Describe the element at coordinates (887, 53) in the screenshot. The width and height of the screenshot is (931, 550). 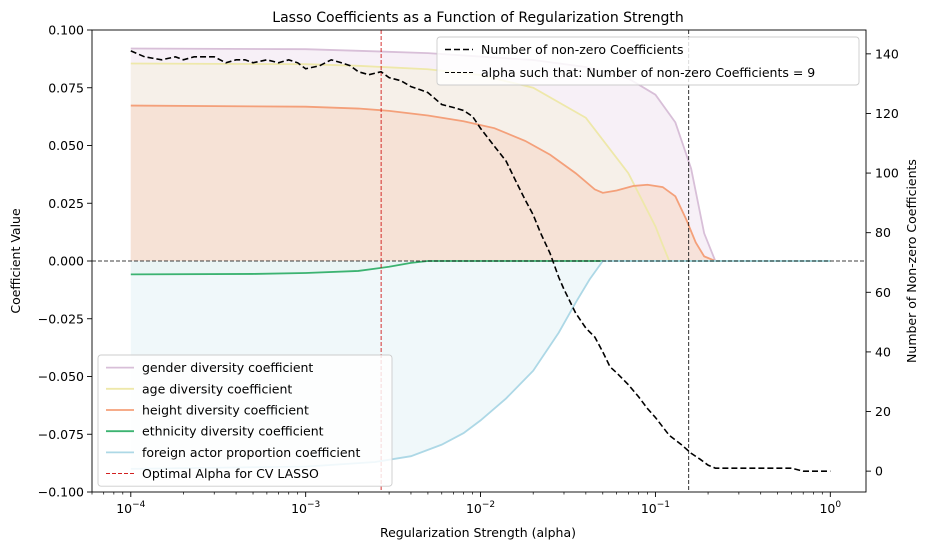
I see `y2-tick-label: 140` at that location.